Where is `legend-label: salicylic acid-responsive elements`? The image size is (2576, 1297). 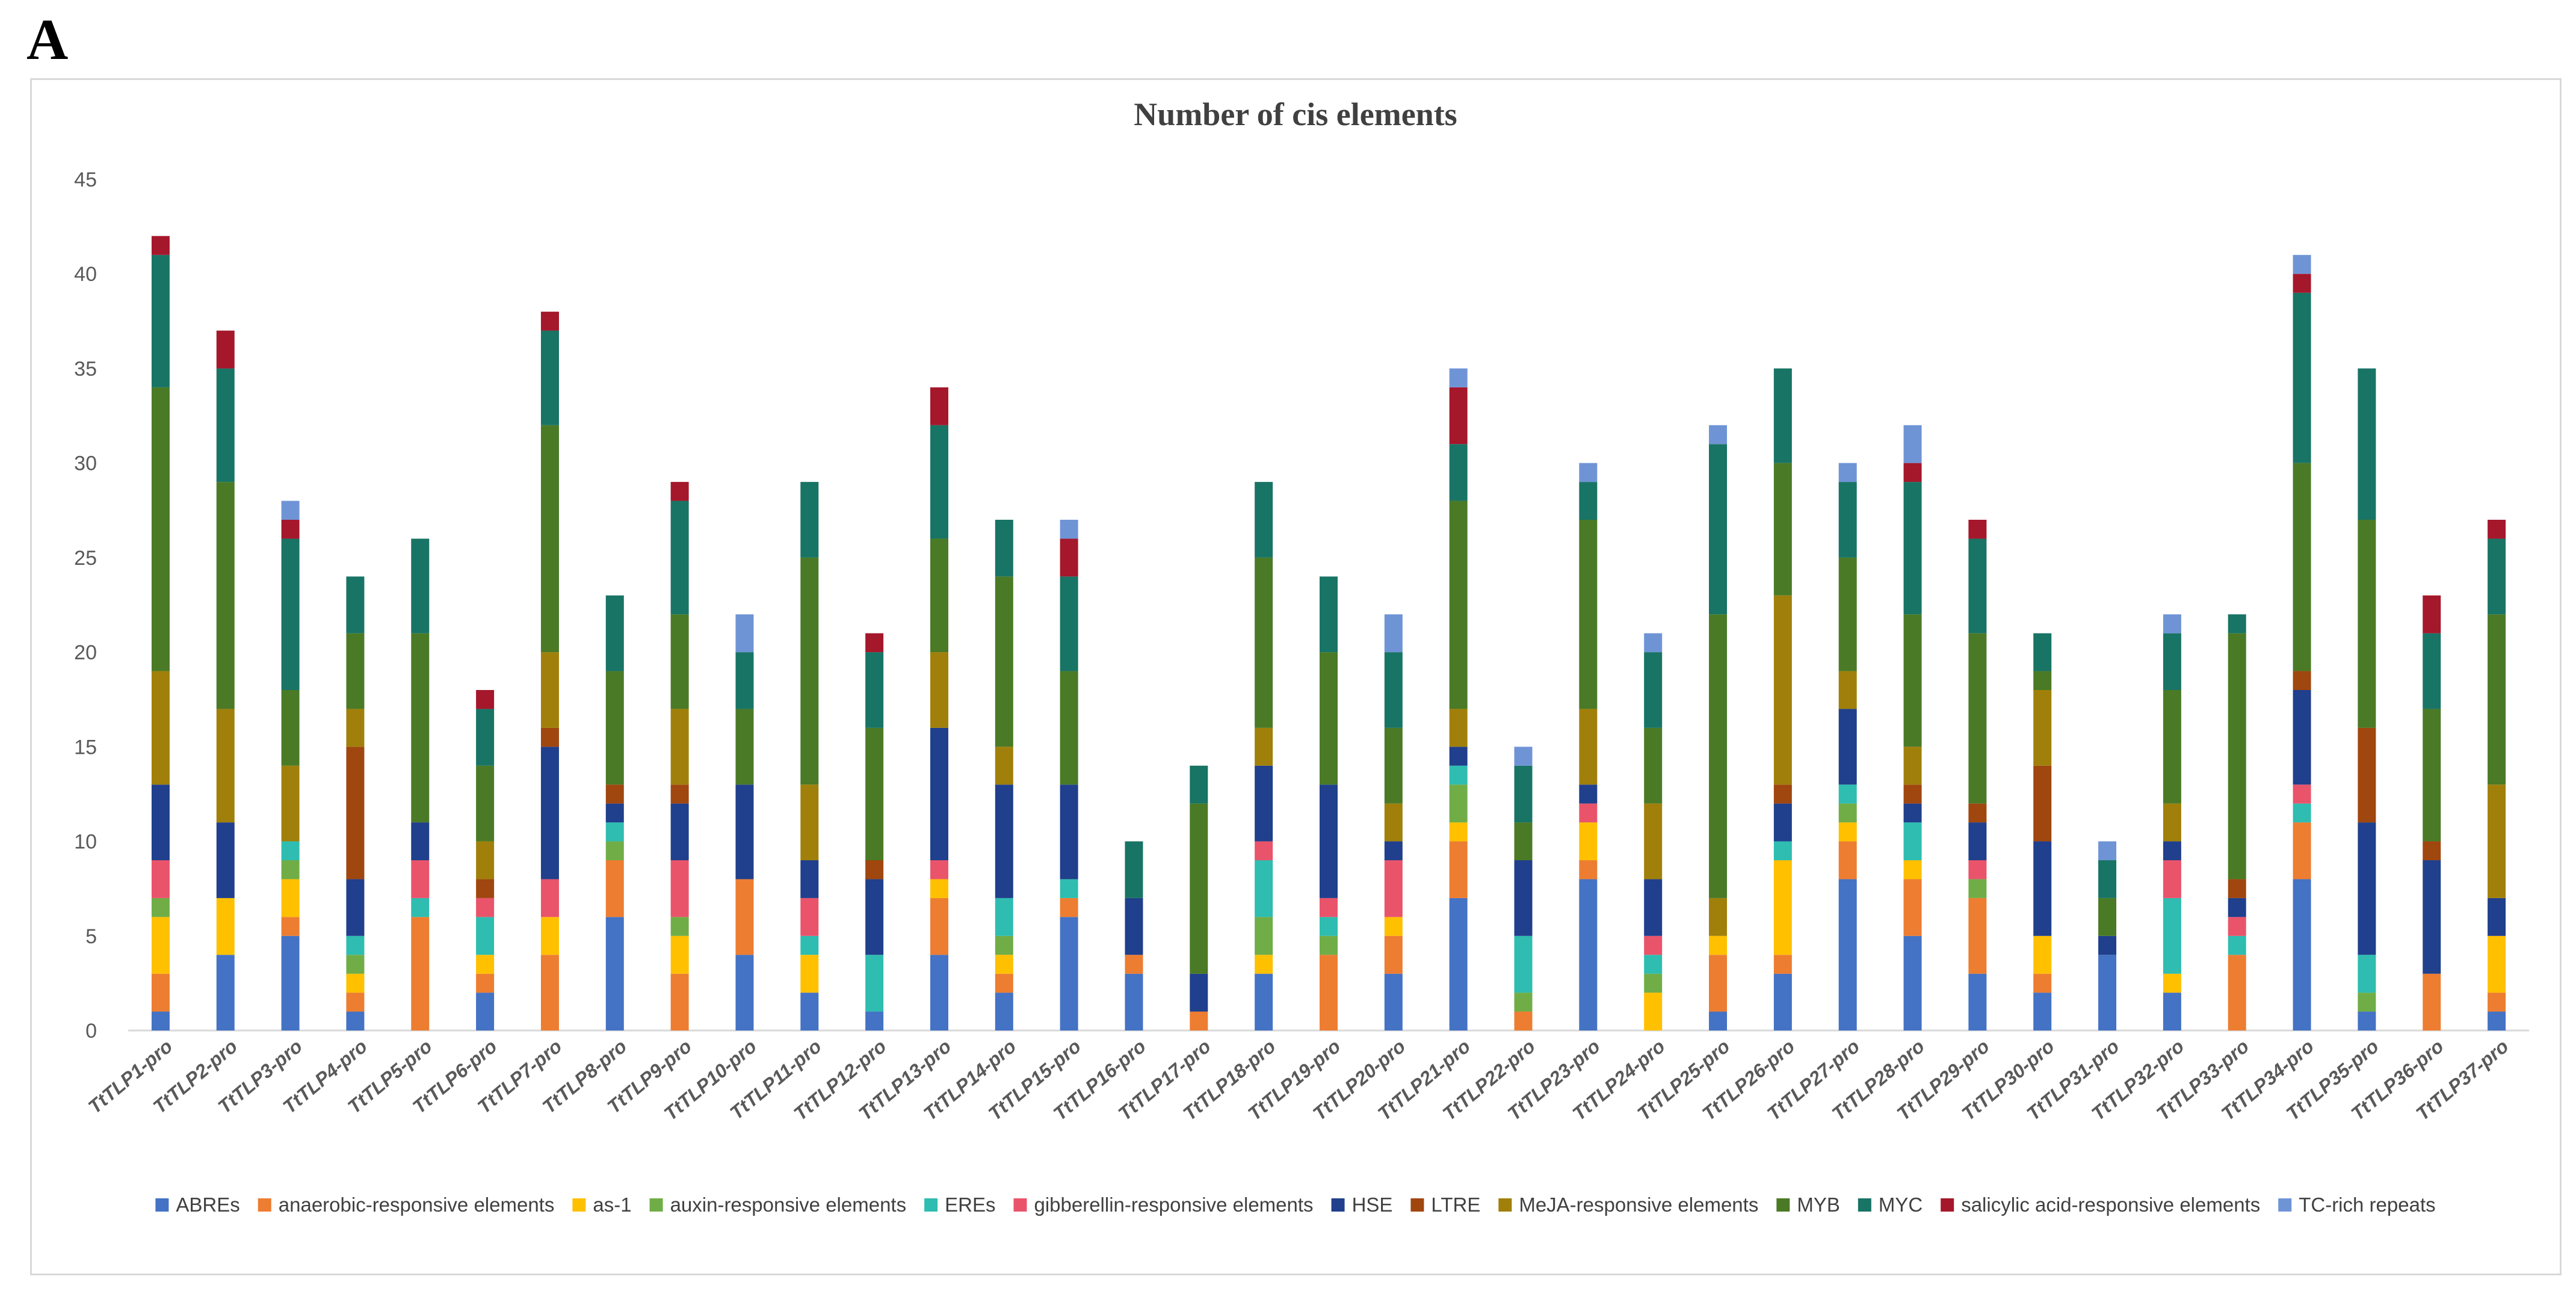
legend-label: salicylic acid-responsive elements is located at coordinates (2110, 1205).